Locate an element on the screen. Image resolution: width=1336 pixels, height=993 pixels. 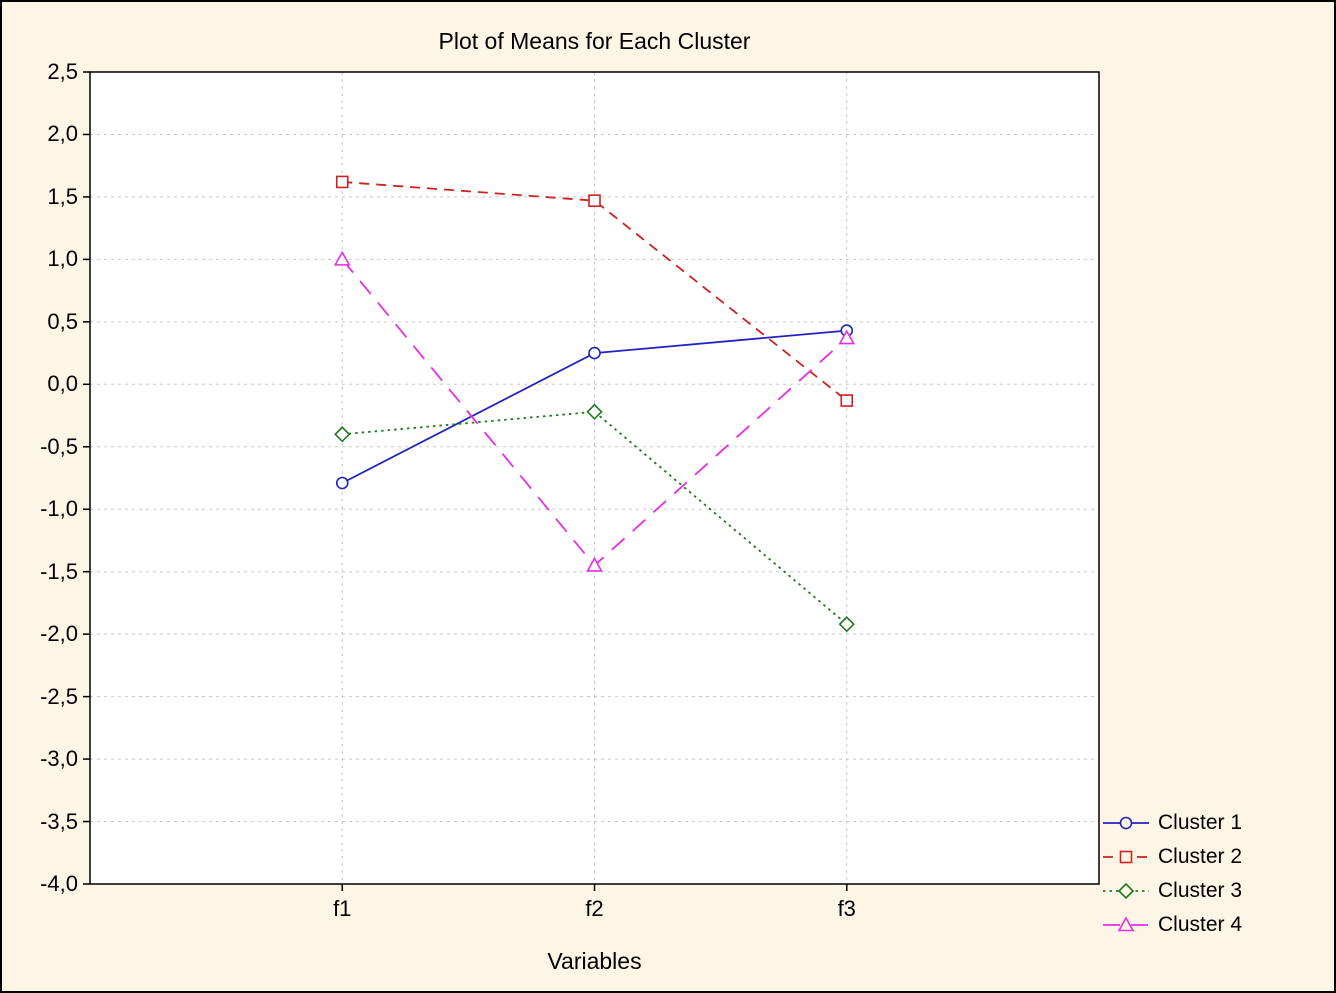
legend-label: Cluster 2 is located at coordinates (1200, 856).